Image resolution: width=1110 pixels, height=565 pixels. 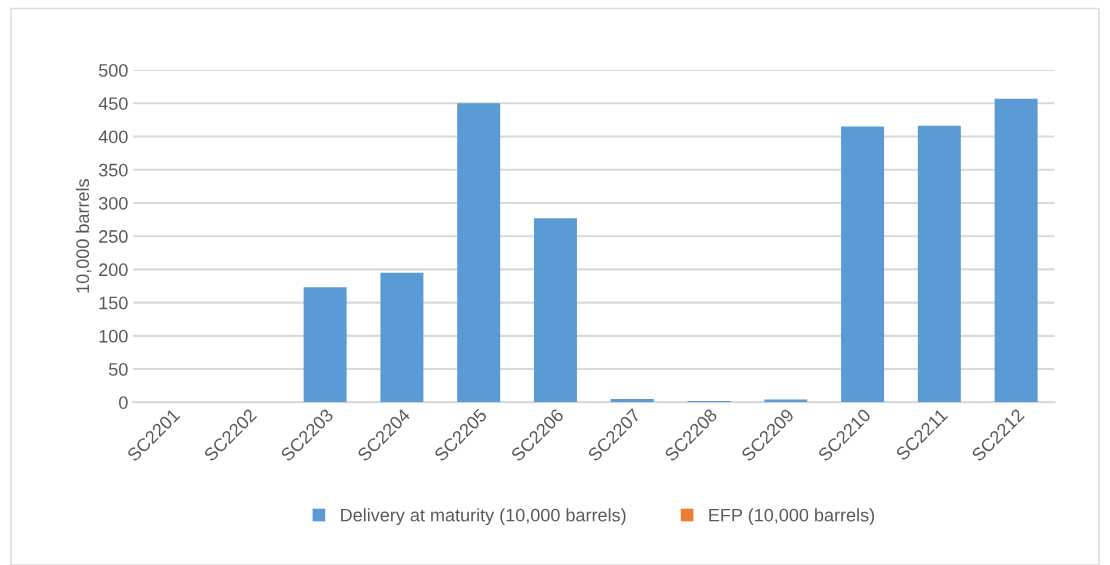 What do you see at coordinates (113, 103) in the screenshot?
I see `y-tick-label: 450` at bounding box center [113, 103].